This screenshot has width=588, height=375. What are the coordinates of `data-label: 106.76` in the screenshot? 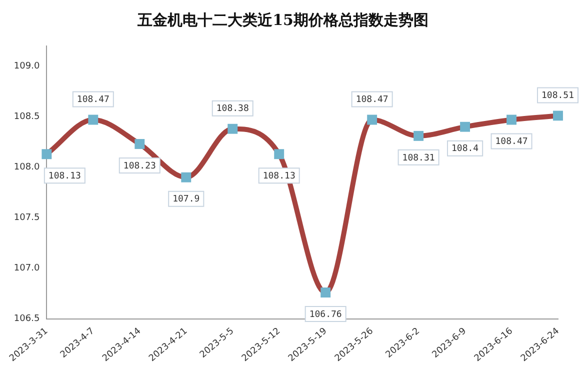 It's located at (325, 315).